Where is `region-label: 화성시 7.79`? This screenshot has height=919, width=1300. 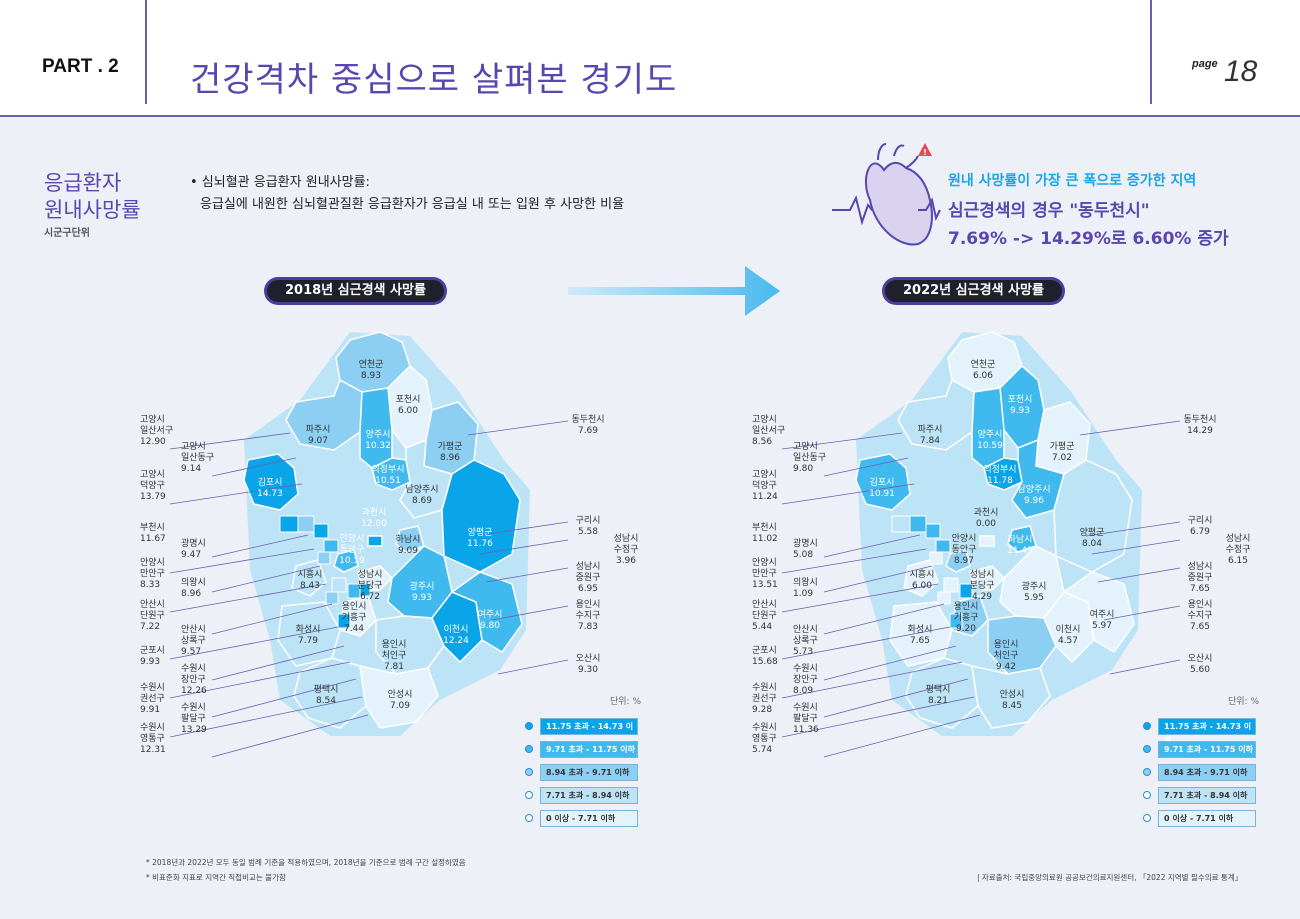
region-label: 화성시 7.79 is located at coordinates (308, 635).